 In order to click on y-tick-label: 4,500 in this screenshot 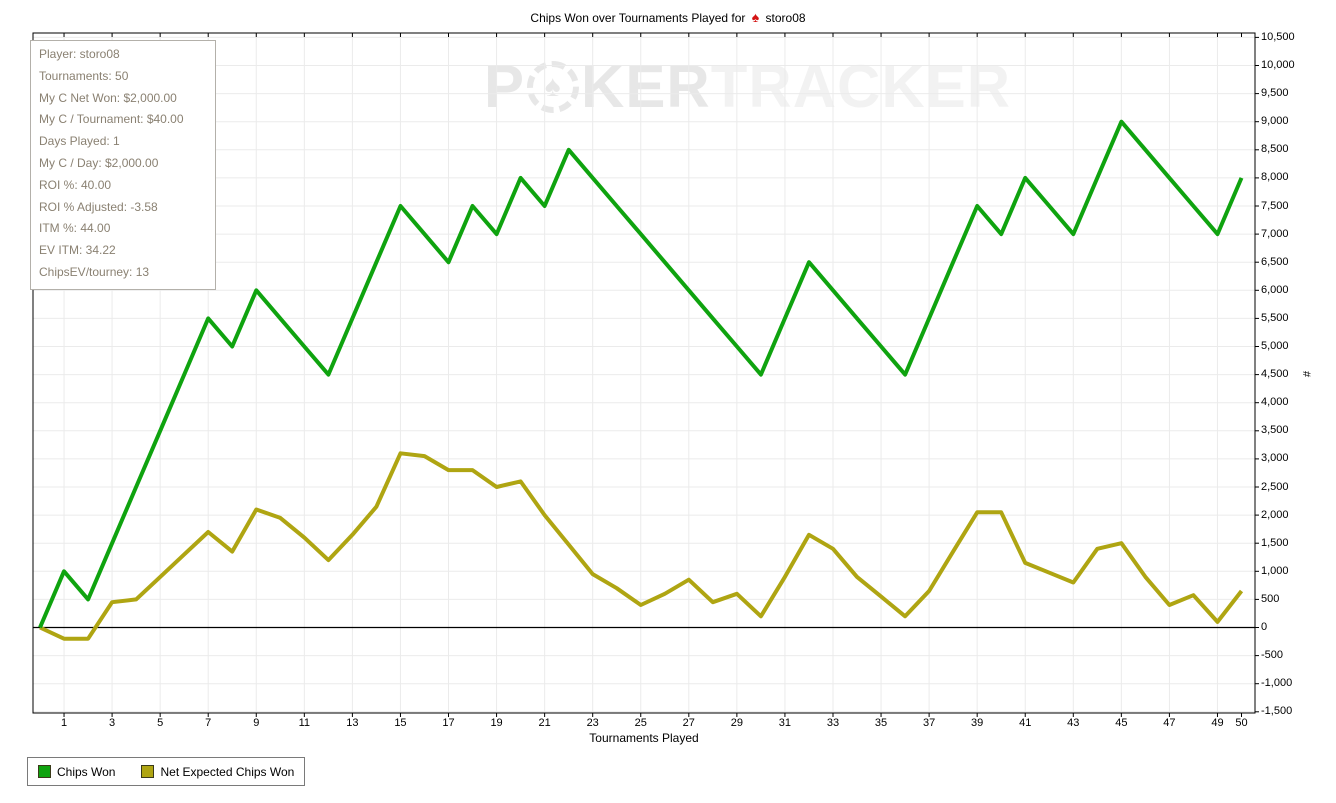, I will do `click(1275, 374)`.